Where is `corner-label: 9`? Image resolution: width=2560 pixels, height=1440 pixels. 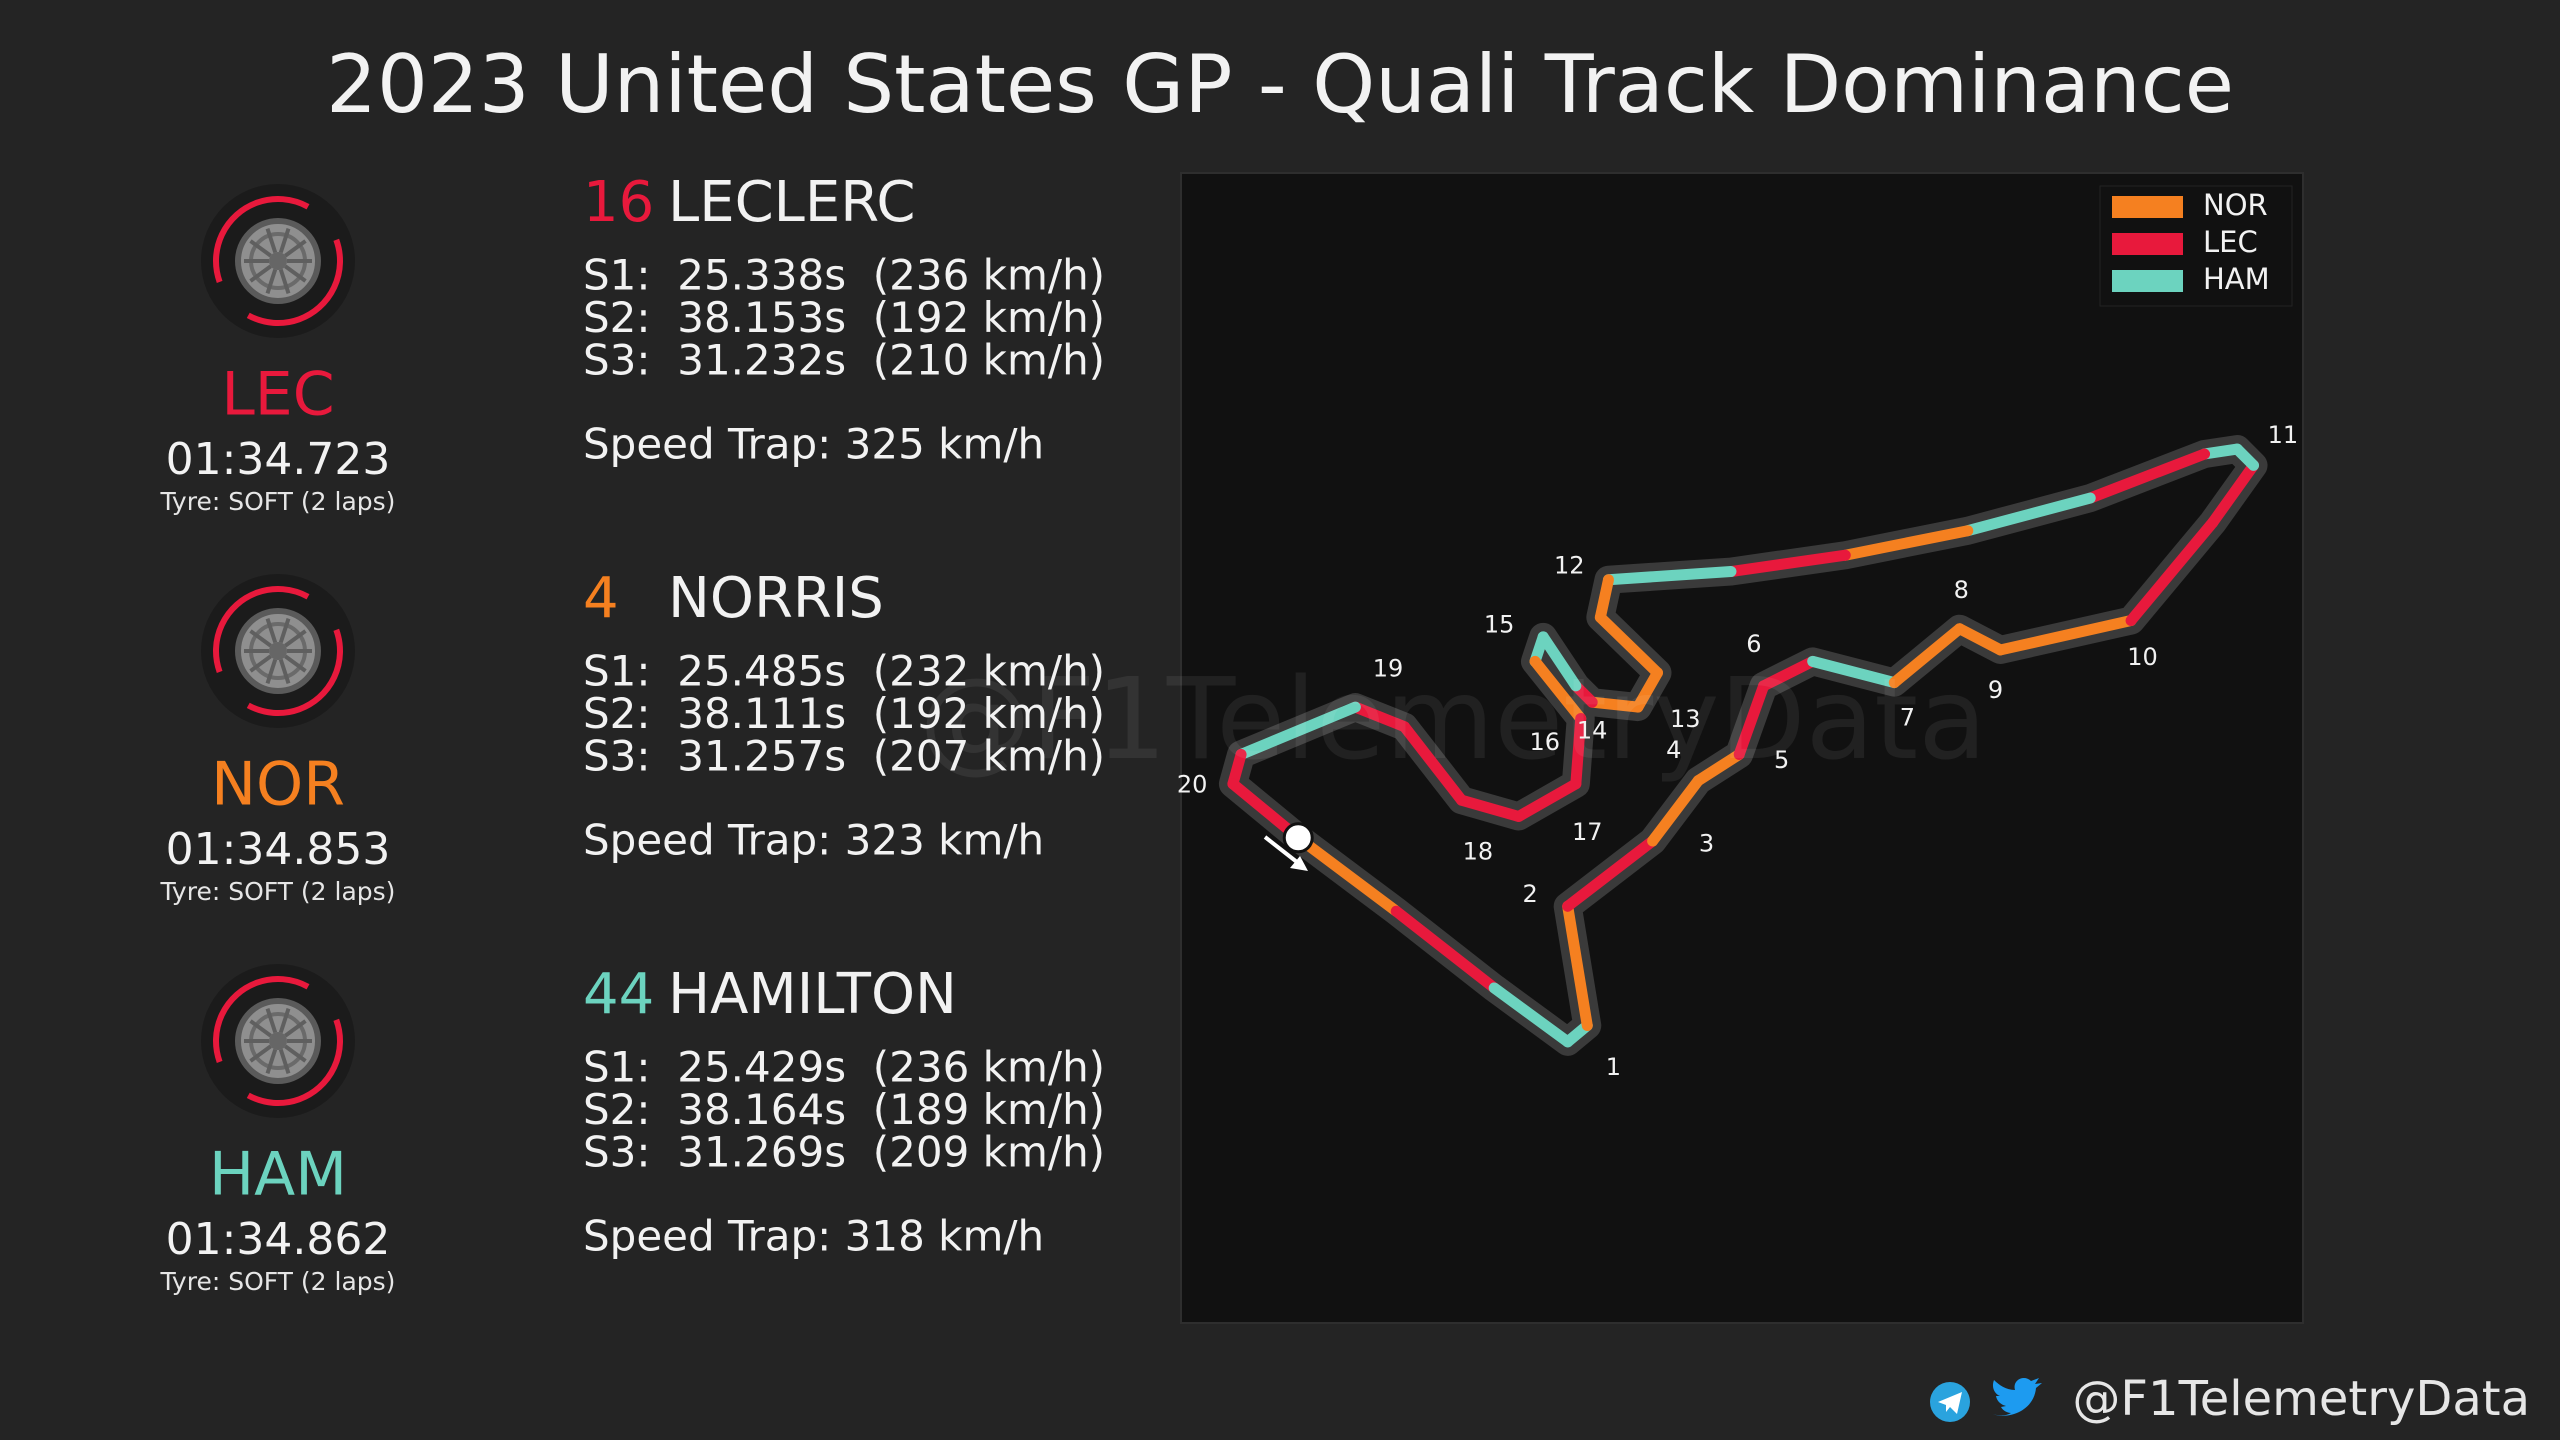
corner-label: 9 is located at coordinates (1995, 690).